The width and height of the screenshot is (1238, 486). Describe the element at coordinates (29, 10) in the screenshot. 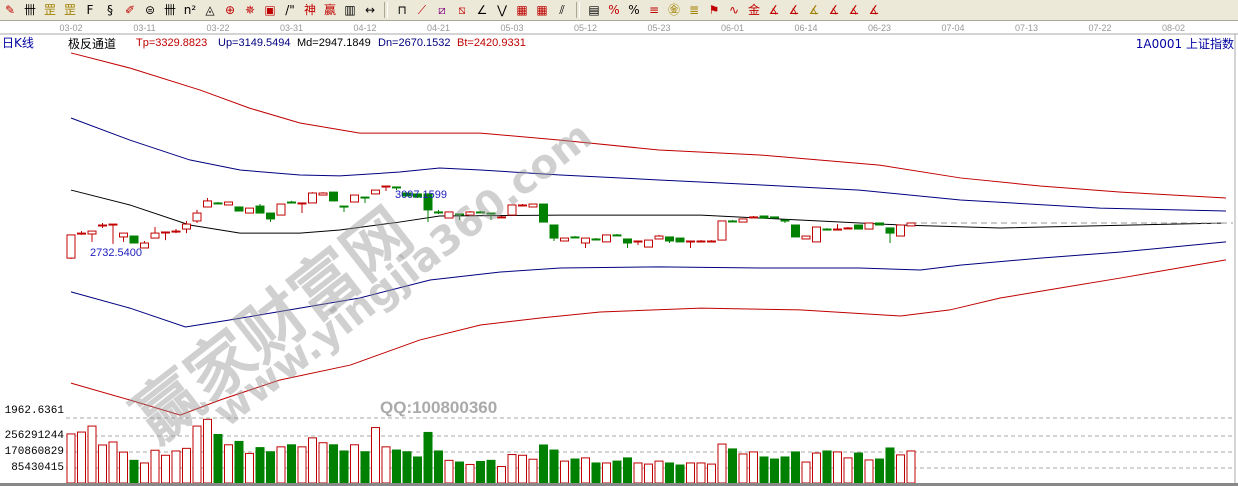

I see `grid-icon: 卌` at that location.